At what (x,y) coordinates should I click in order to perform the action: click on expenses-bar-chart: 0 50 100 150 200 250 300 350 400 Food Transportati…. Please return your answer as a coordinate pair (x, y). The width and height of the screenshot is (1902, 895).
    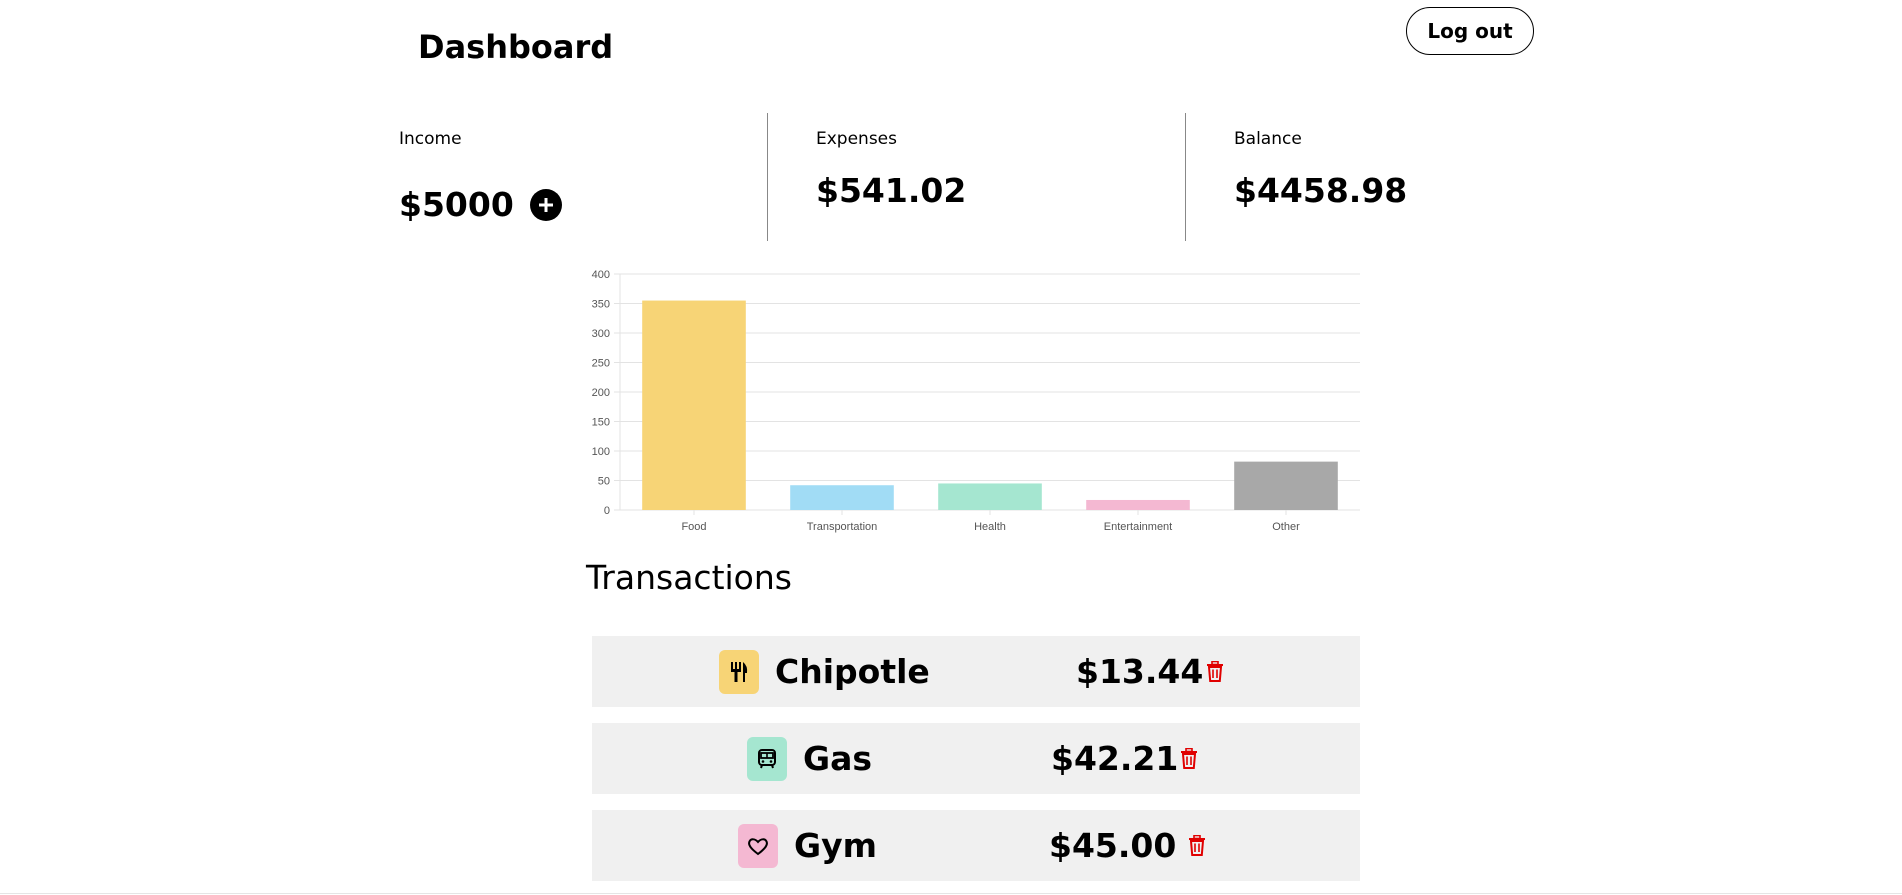
    Looking at the image, I should click on (976, 401).